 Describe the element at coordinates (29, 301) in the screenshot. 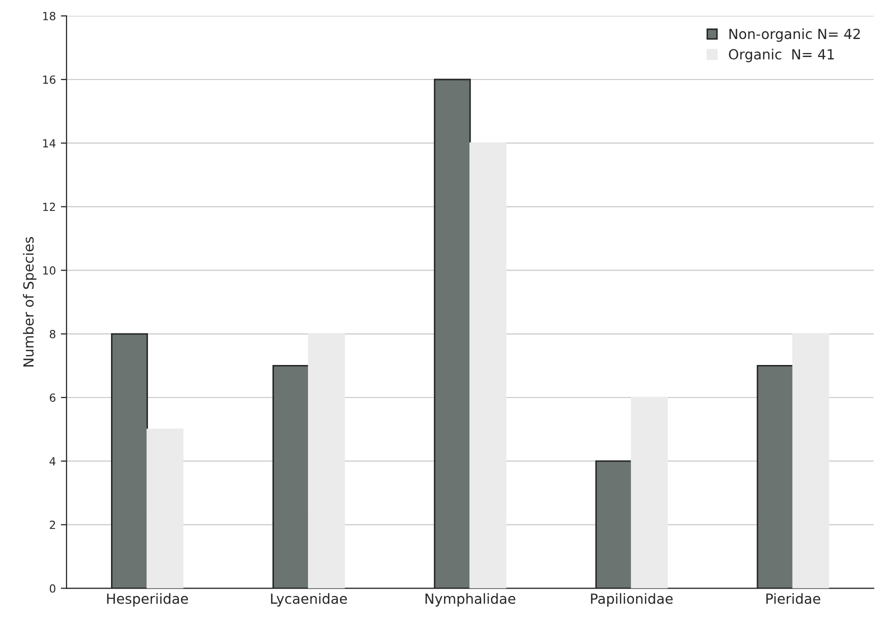

I see `y-axis-title: Number of Species` at that location.